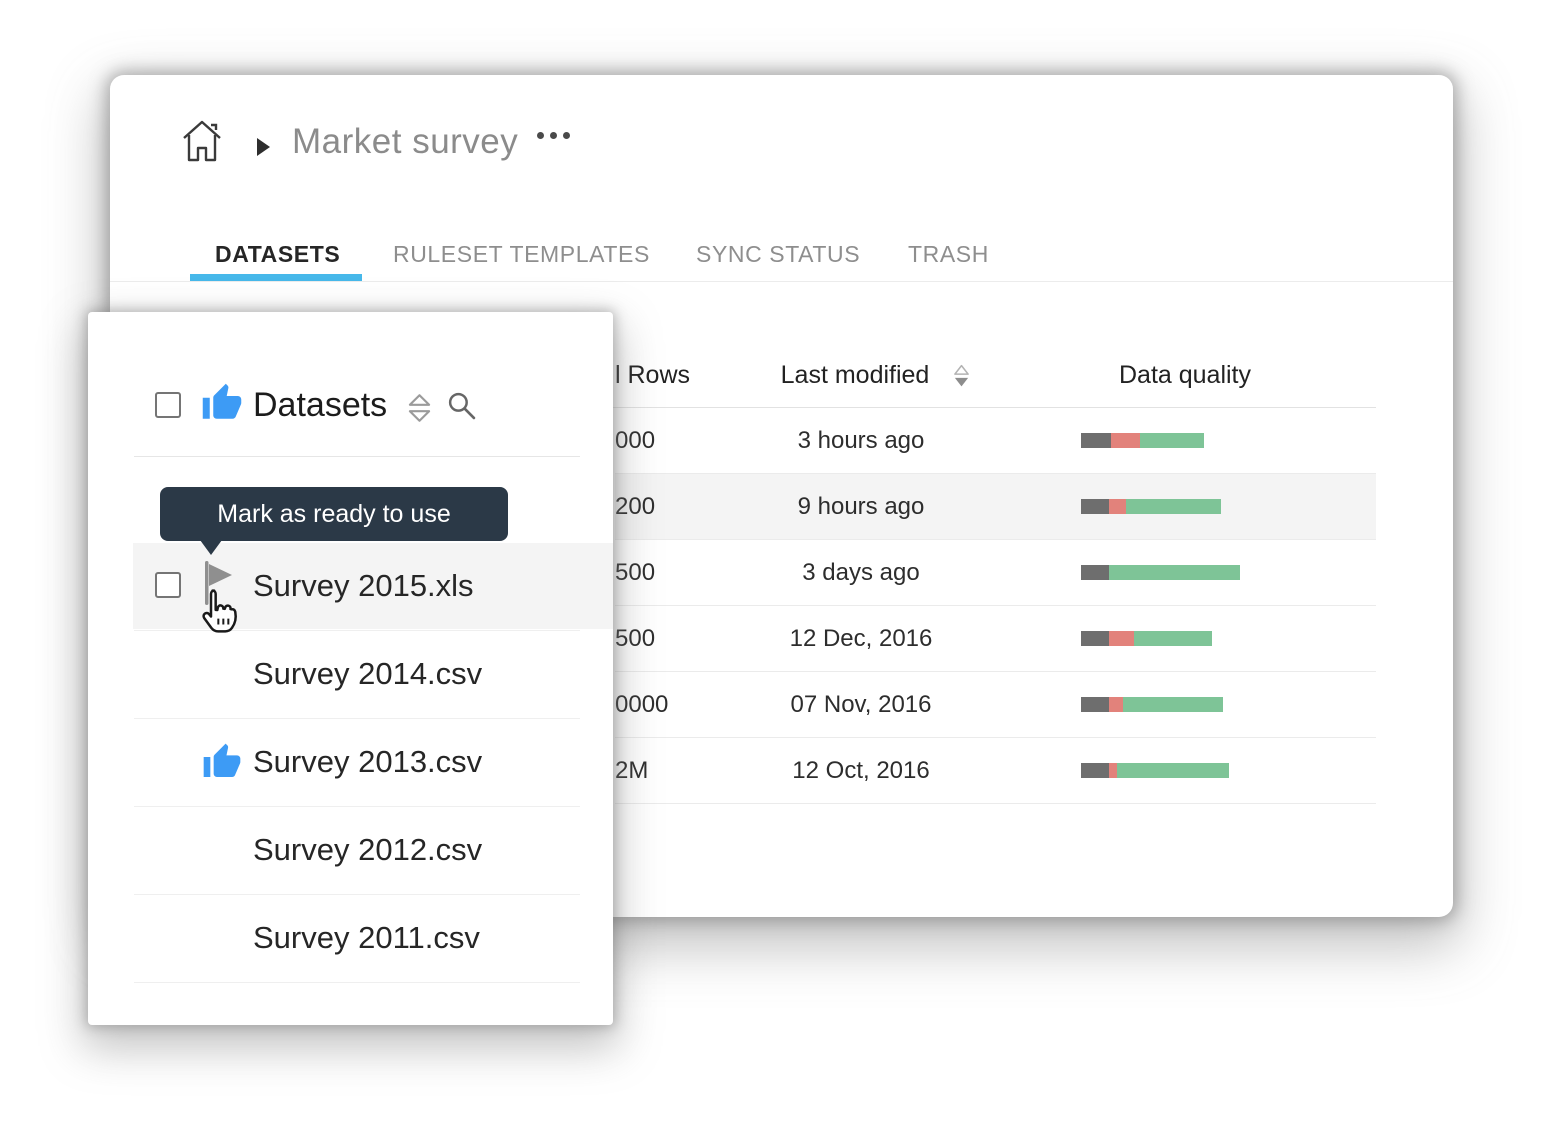  I want to click on table-row: 200 9 hours ago, so click(995, 507).